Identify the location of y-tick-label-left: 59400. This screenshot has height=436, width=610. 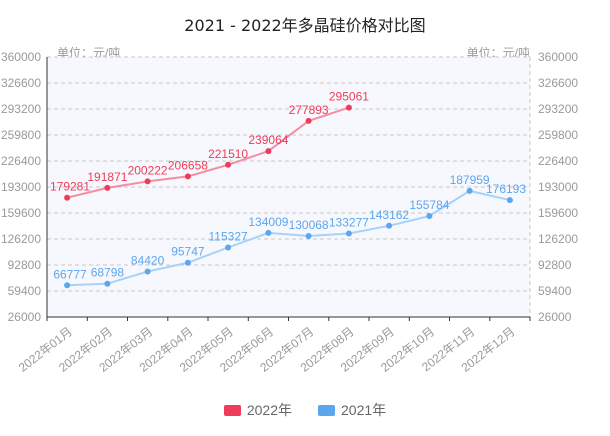
(25, 291).